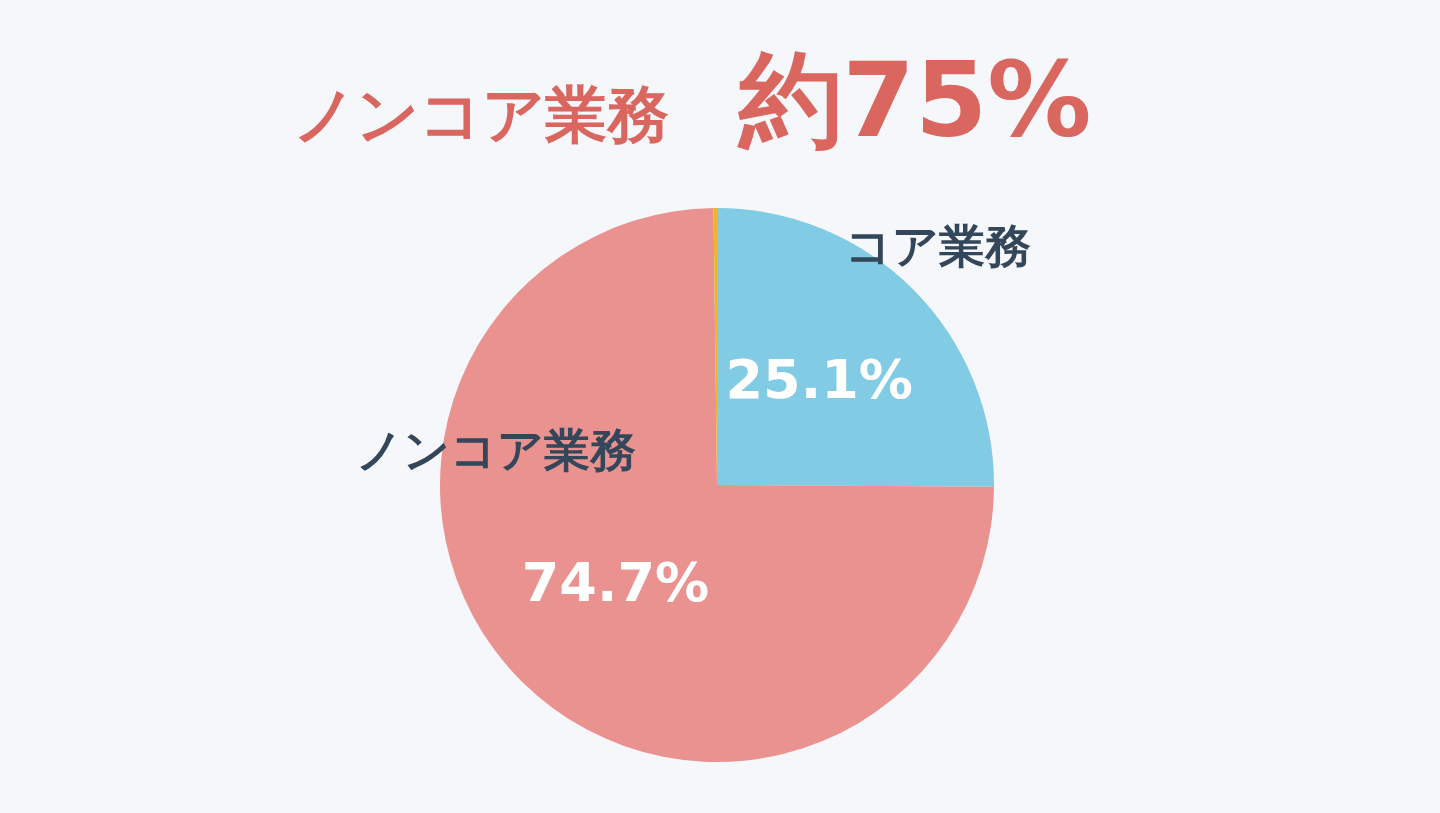  What do you see at coordinates (615, 583) in the screenshot?
I see `data-label: 74.7%` at bounding box center [615, 583].